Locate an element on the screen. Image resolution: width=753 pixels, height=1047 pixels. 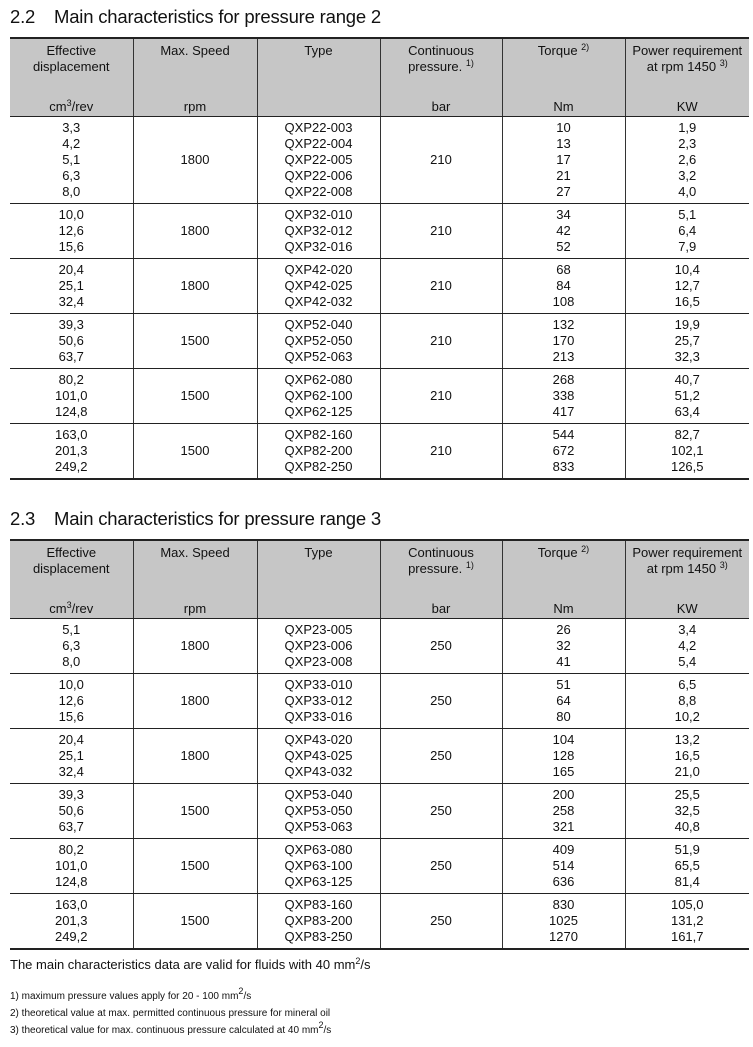
cell-torque: 68 84 108 is located at coordinates (563, 286).